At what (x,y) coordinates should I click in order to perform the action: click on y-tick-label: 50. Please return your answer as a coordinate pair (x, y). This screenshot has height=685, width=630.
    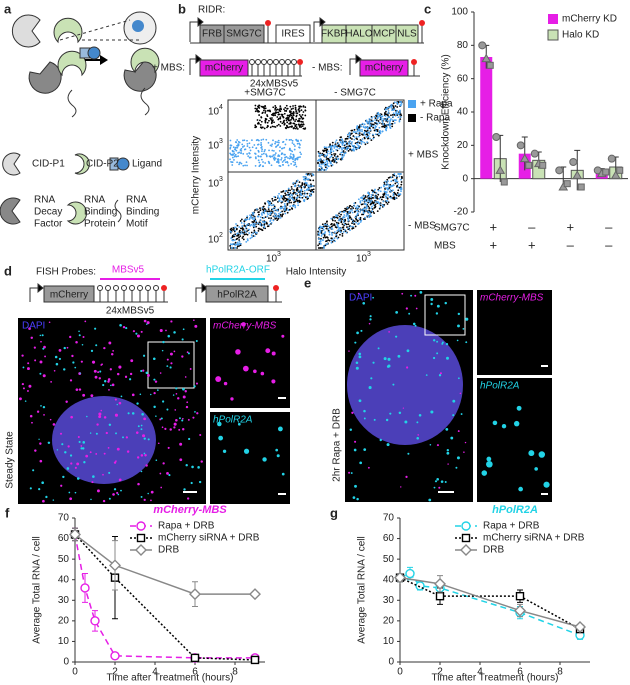
    Looking at the image, I should click on (64, 559).